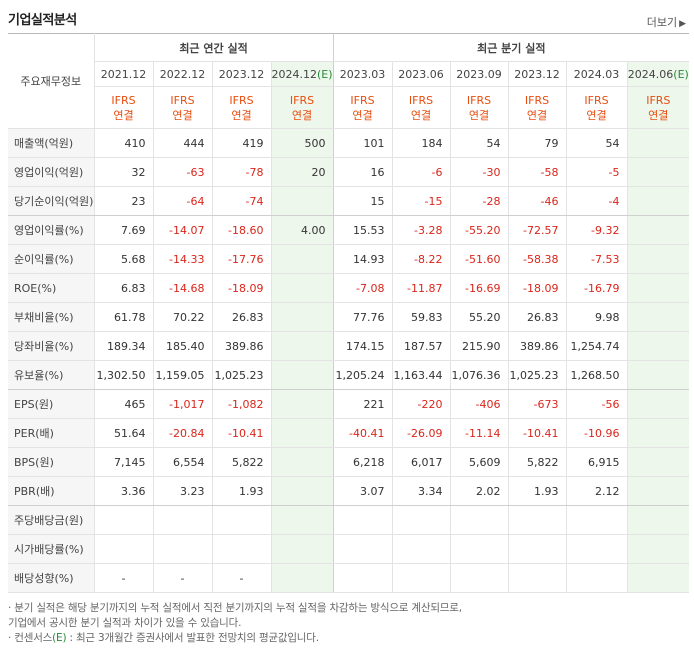 This screenshot has width=694, height=648. Describe the element at coordinates (537, 404) in the screenshot. I see `value-cell: -673` at that location.